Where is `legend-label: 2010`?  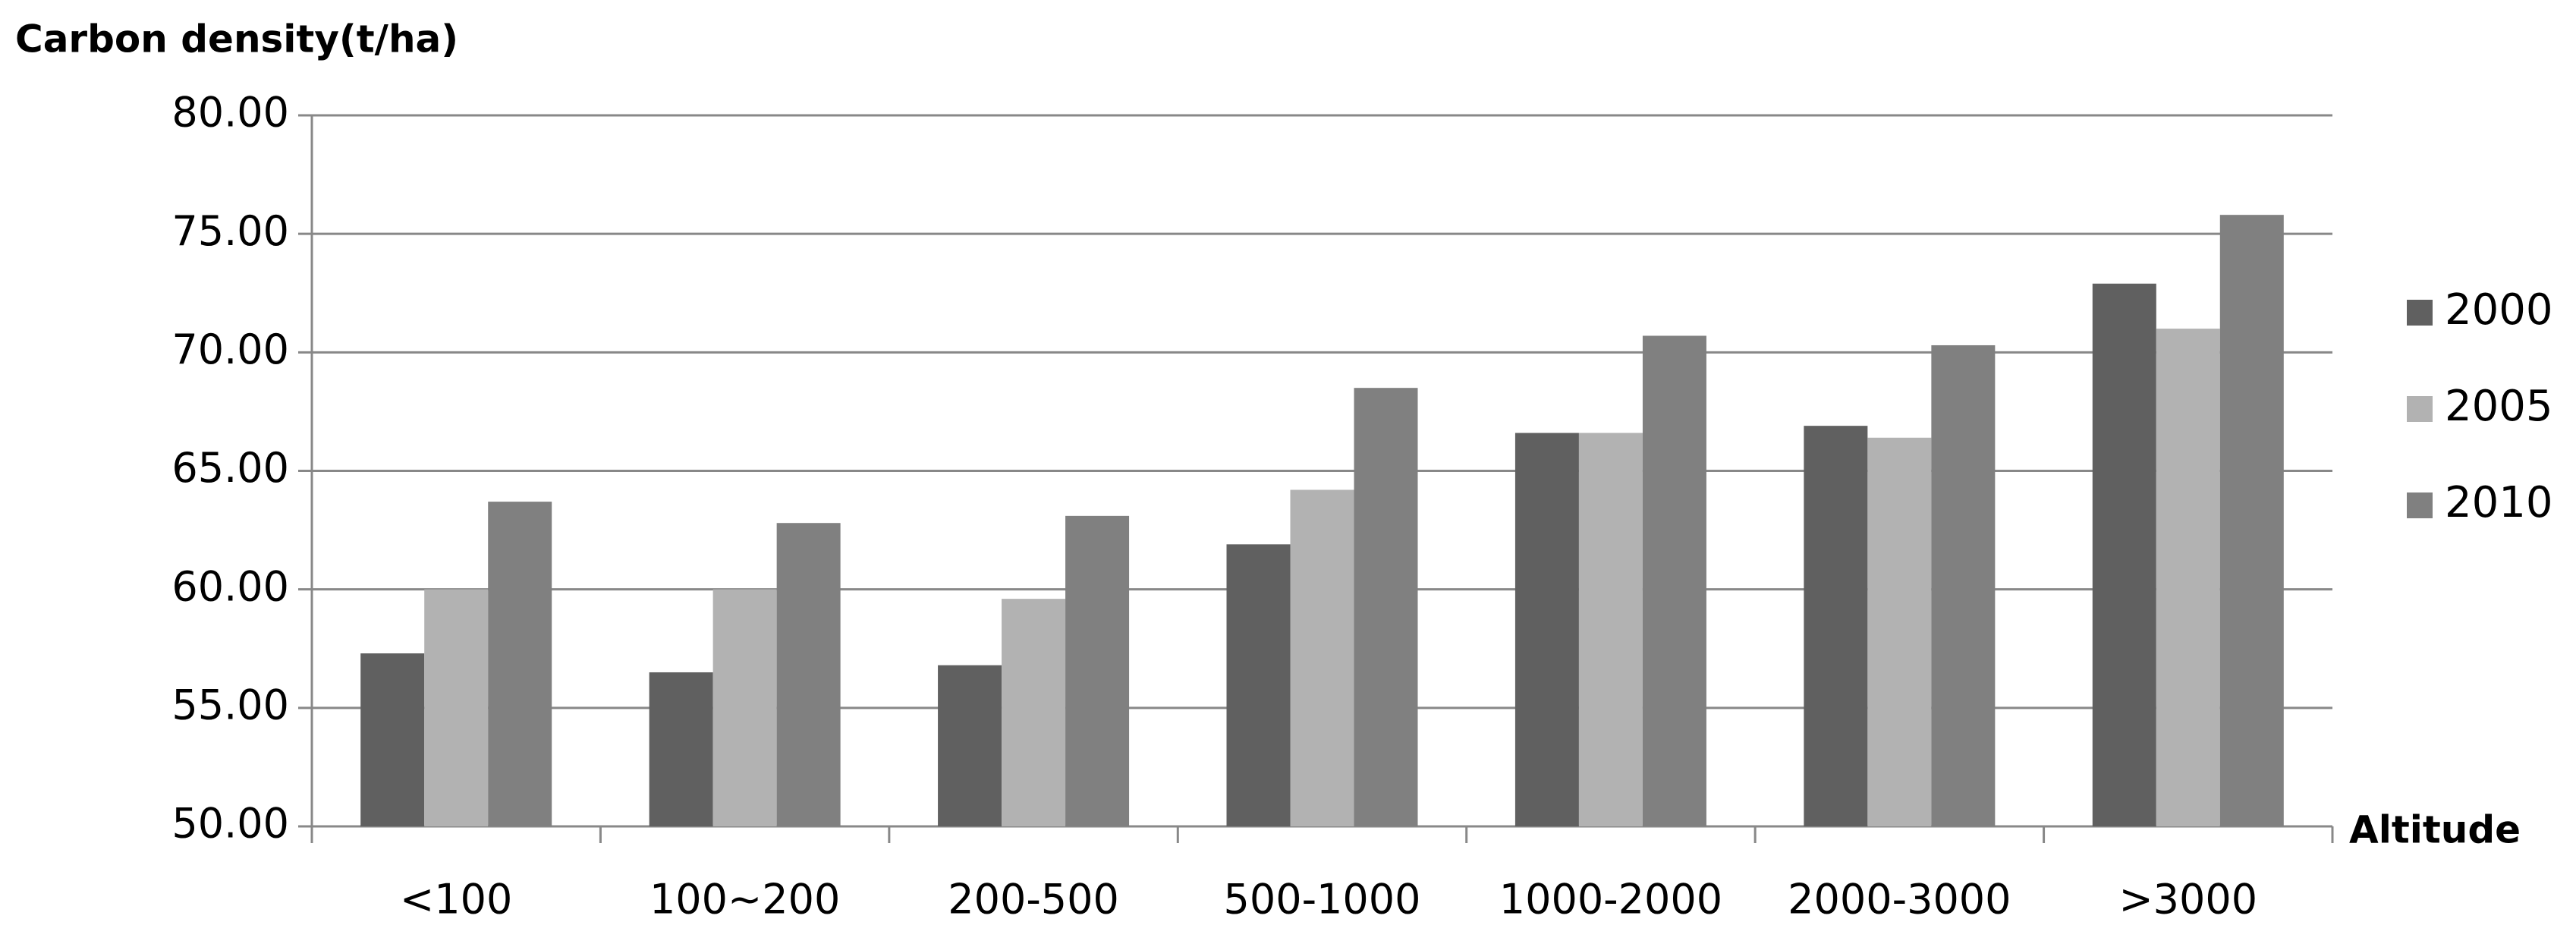 legend-label: 2010 is located at coordinates (2499, 502).